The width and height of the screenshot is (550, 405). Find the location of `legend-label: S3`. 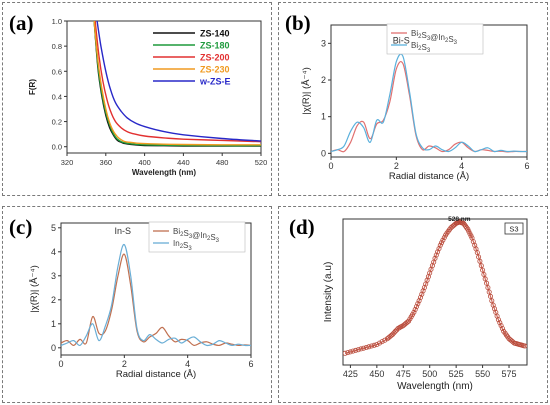

legend-label: S3 is located at coordinates (513, 229).